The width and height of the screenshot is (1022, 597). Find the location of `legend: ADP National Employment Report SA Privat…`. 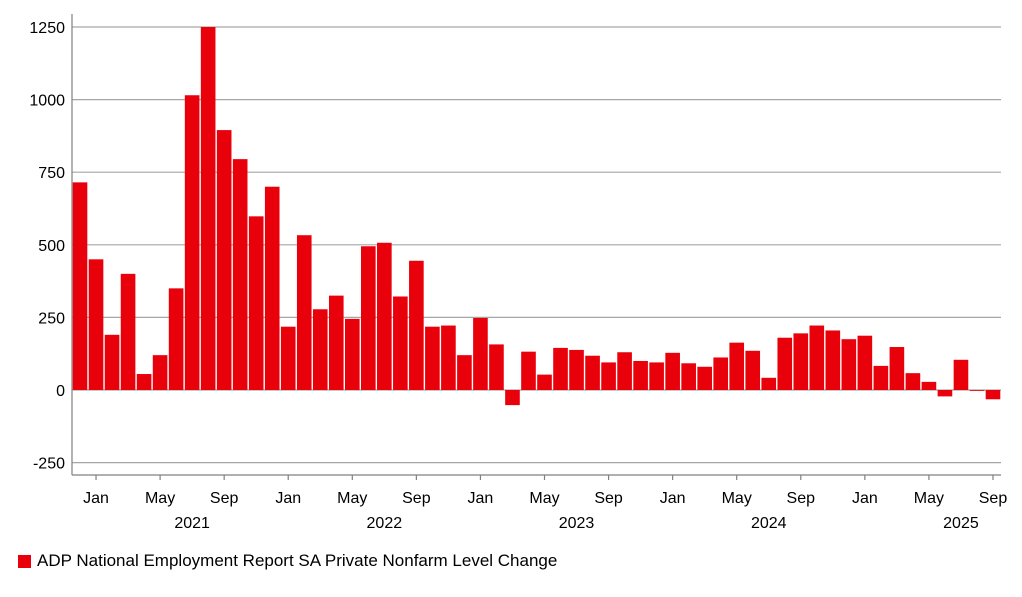

legend: ADP National Employment Report SA Privat… is located at coordinates (287, 561).